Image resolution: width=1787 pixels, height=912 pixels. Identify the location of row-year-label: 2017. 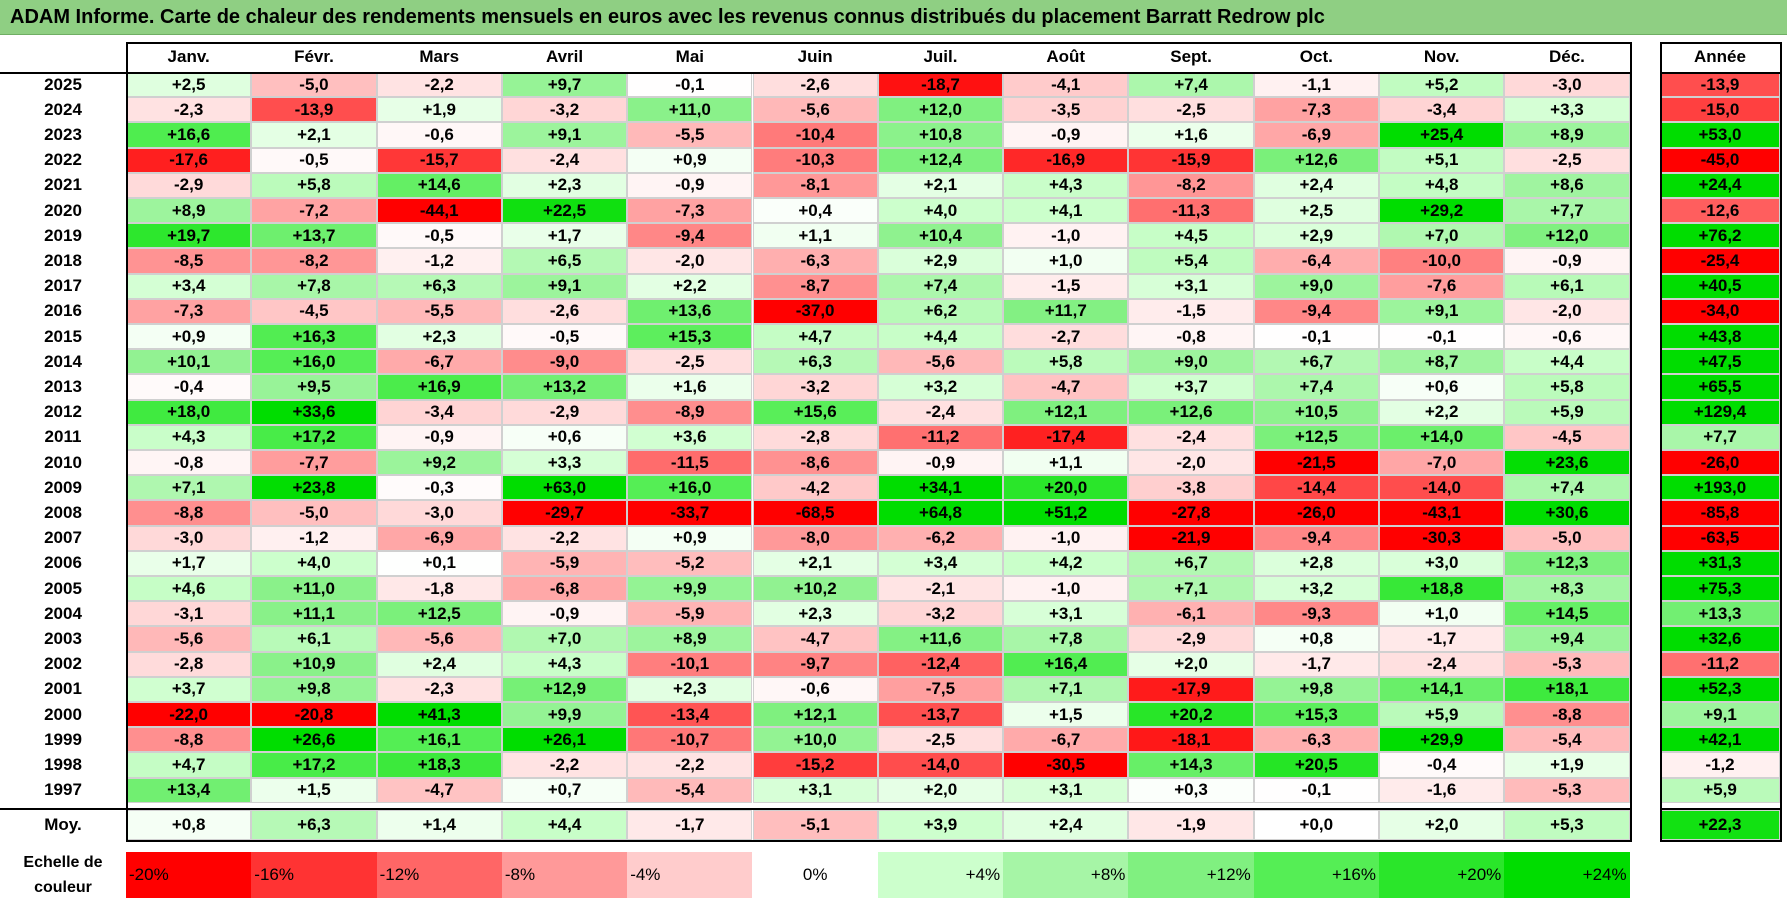
(63, 286).